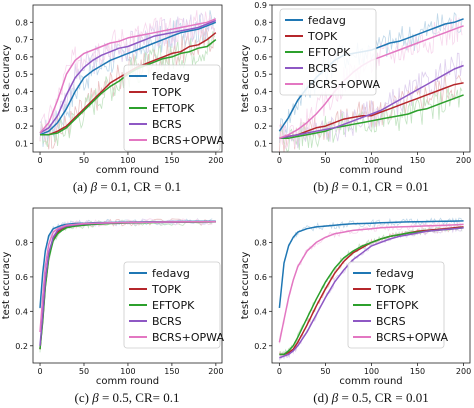 This screenshot has width=474, height=408. What do you see at coordinates (383, 397) in the screenshot?
I see `caption-rest: = 0.5, CR = 0.01` at bounding box center [383, 397].